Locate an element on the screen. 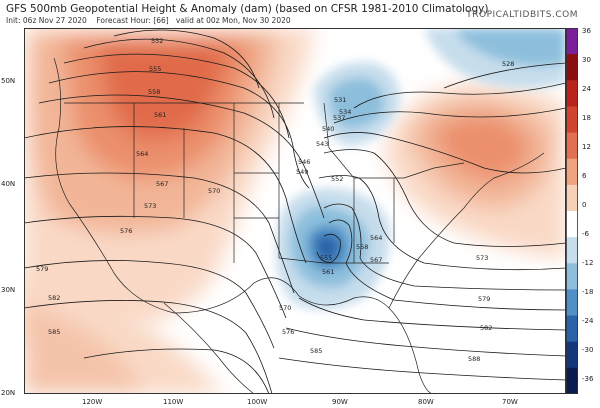  lon-label-100w: 100W is located at coordinates (257, 402).